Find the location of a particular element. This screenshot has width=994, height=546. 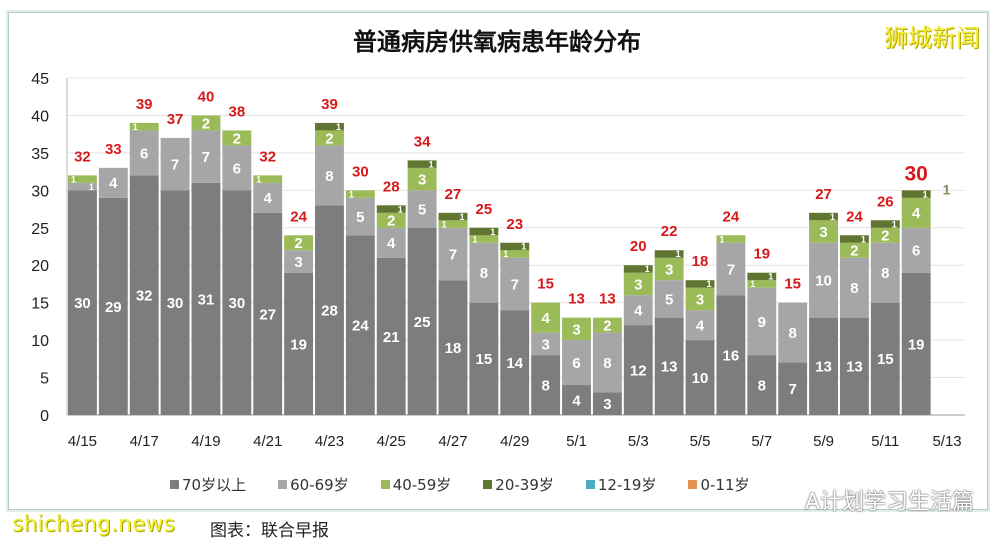

legend-swatch is located at coordinates (693, 484).